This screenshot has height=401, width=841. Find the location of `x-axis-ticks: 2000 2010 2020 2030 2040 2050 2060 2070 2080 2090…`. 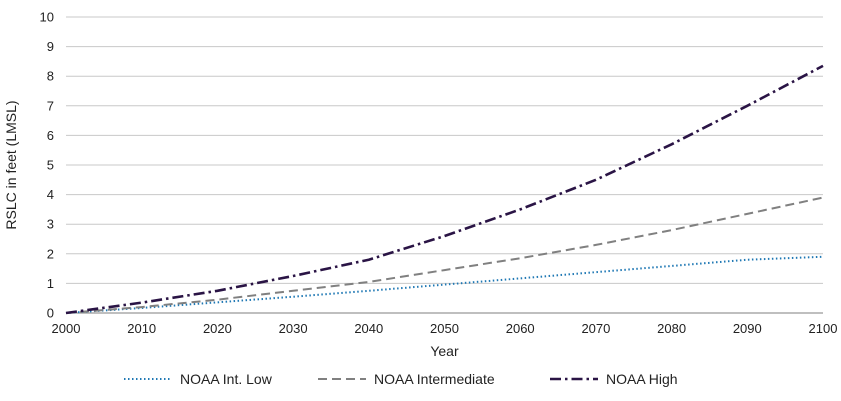

x-axis-ticks: 2000 2010 2020 2030 2040 2050 2060 2070 2080 2090… is located at coordinates (445, 328).